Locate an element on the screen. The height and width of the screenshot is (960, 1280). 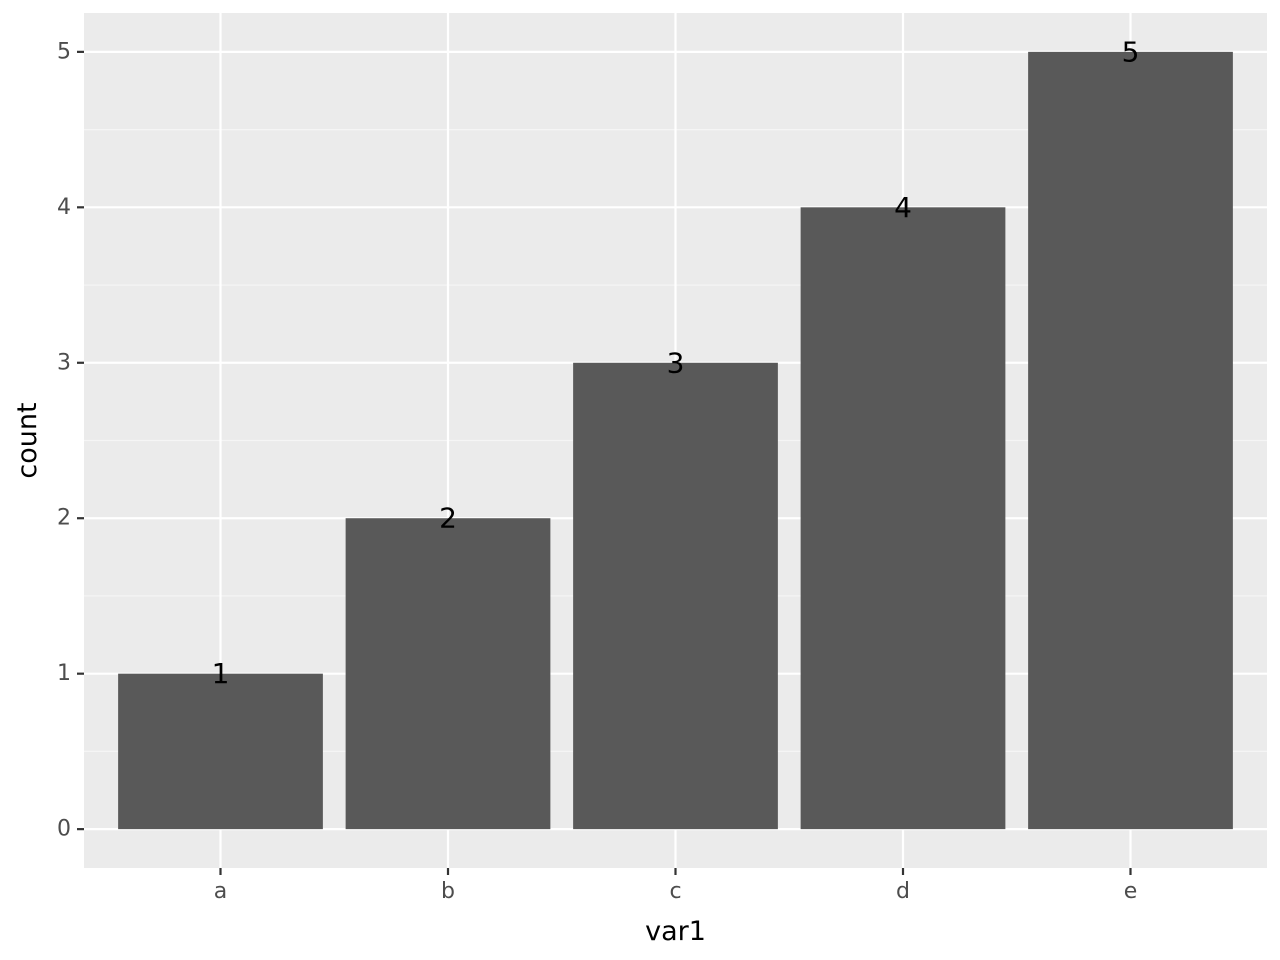
x-tick-label: c is located at coordinates (675, 891).